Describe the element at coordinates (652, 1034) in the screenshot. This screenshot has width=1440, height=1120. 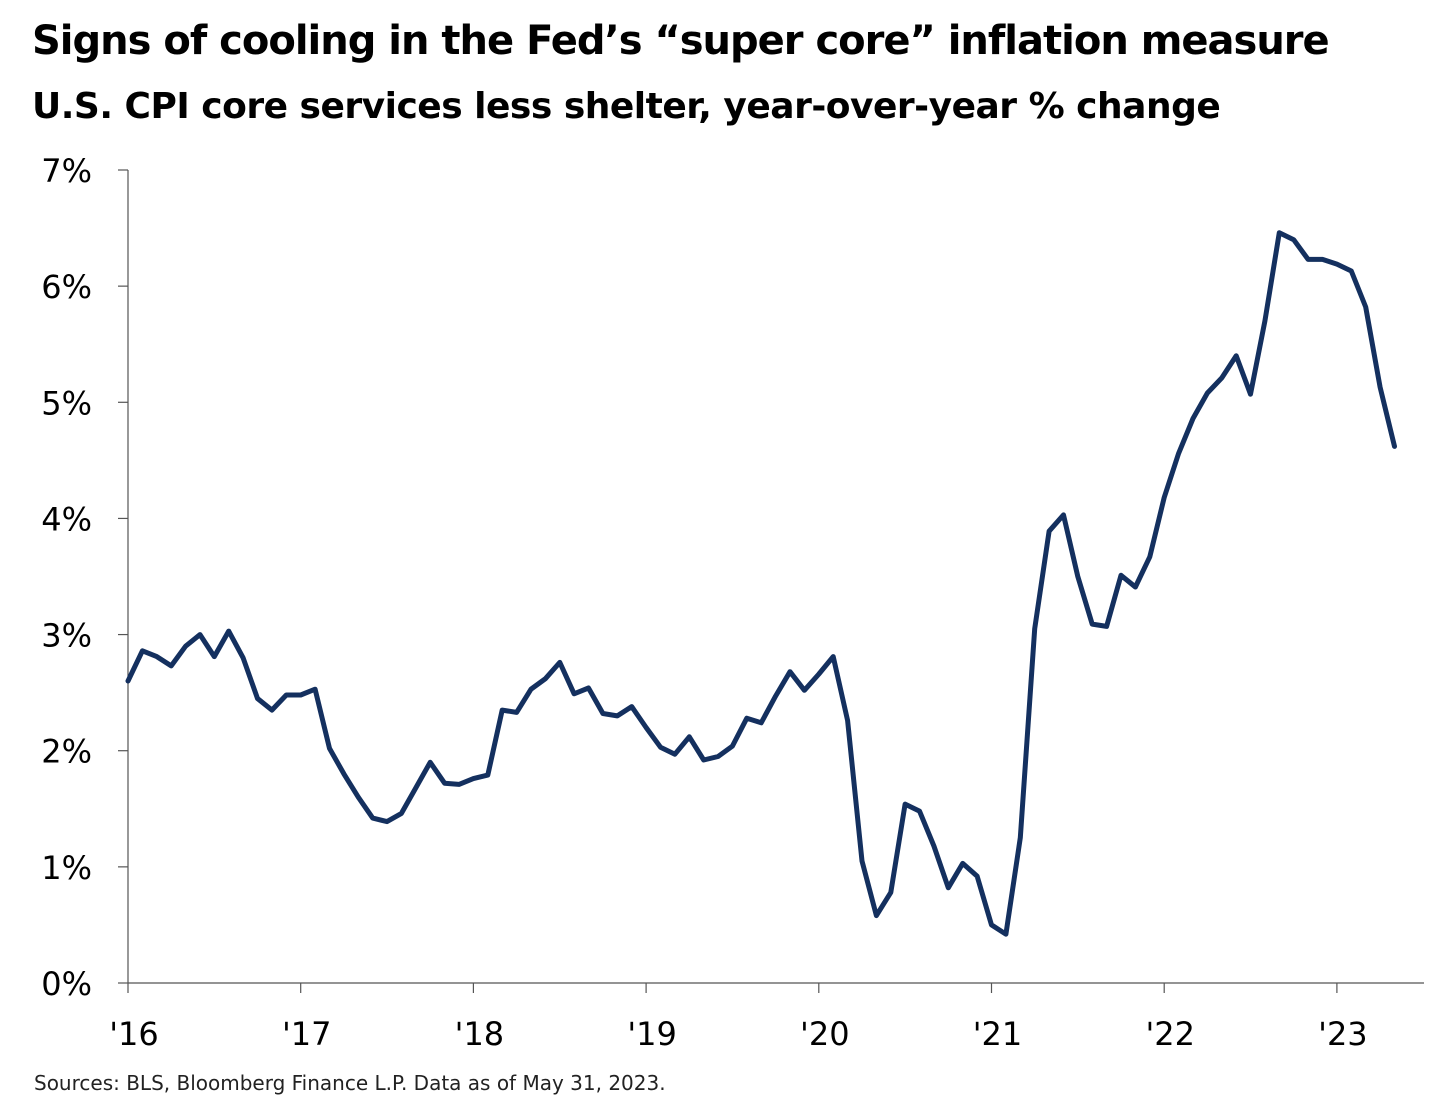
I see `x-tick-label: '19` at that location.